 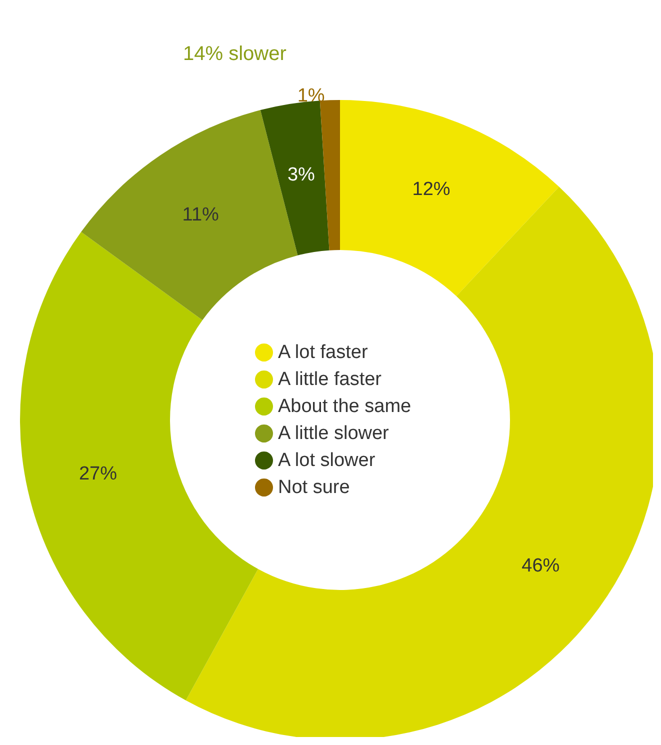 I want to click on legend-label: About the same, so click(x=345, y=406).